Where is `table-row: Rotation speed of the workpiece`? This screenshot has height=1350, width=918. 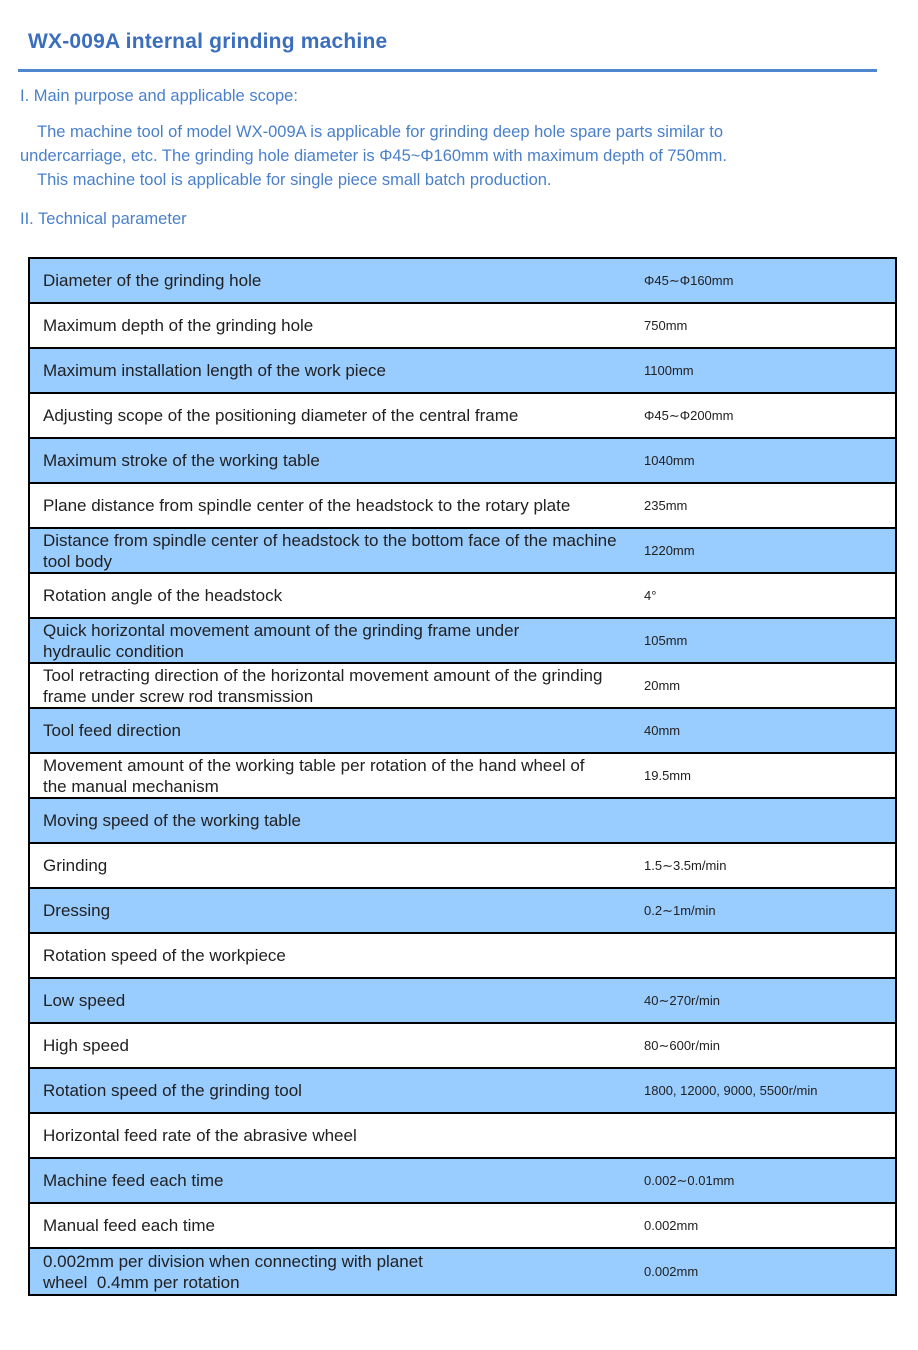 table-row: Rotation speed of the workpiece is located at coordinates (462, 956).